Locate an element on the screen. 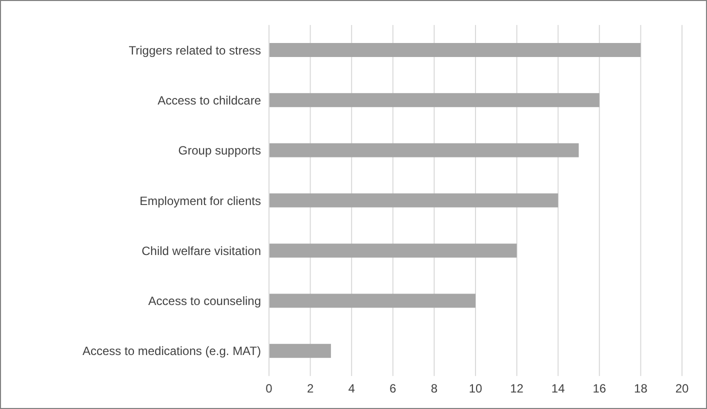  x-tick-label: 18 is located at coordinates (641, 389).